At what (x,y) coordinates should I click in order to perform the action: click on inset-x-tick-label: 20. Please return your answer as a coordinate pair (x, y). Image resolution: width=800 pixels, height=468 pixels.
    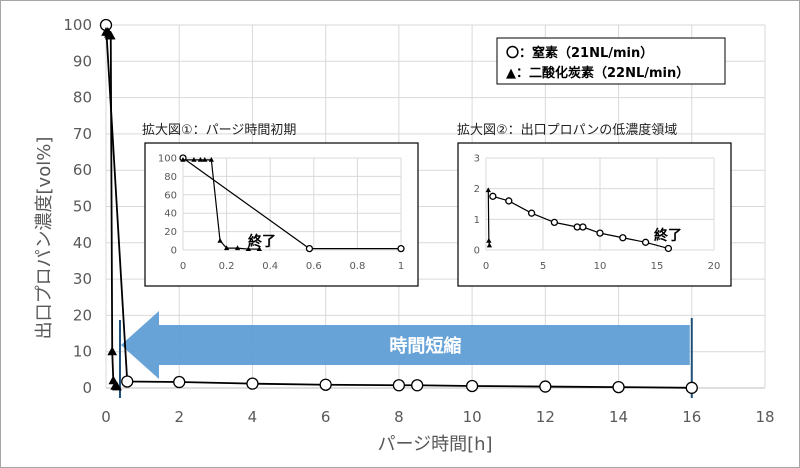
    Looking at the image, I should click on (714, 266).